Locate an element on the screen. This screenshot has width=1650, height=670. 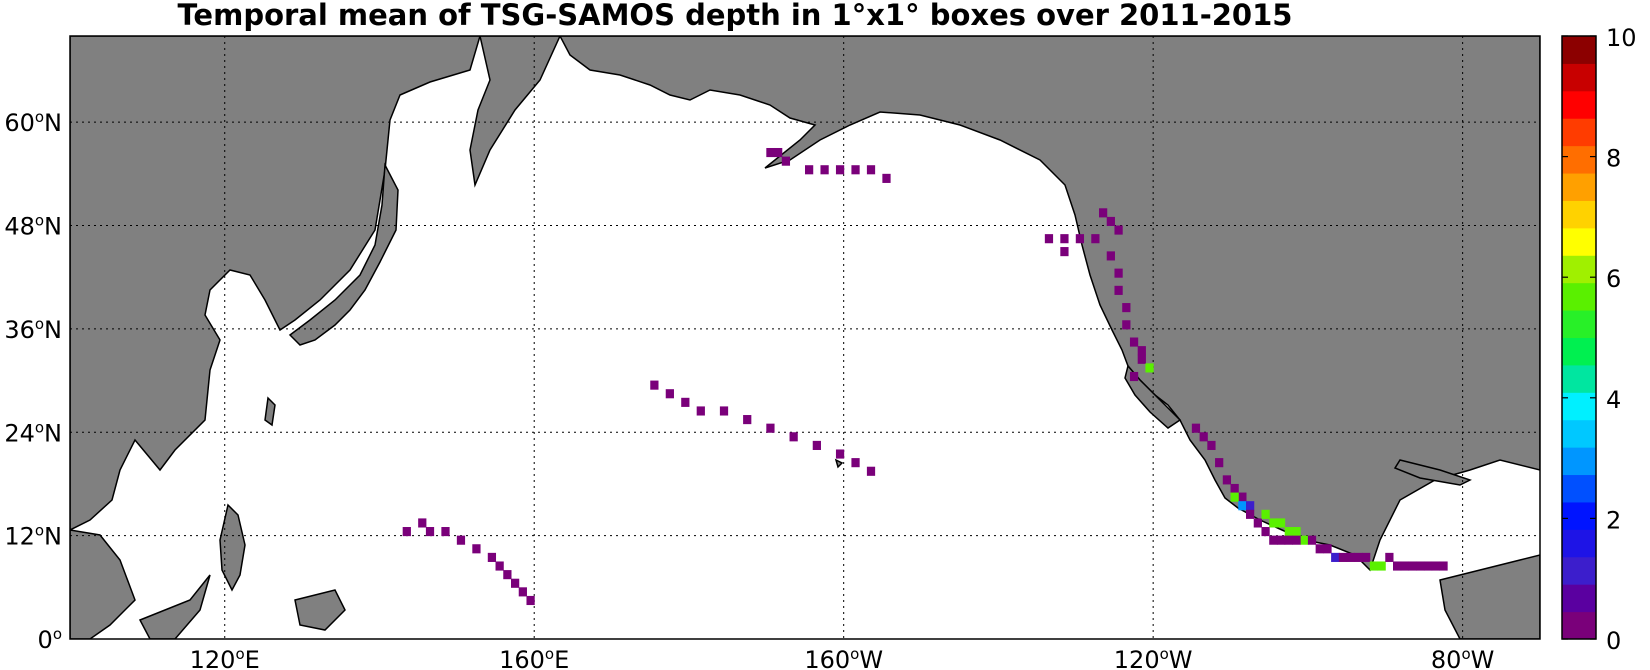
colorbar: 0 2 4 6 8 10 is located at coordinates (1599, 339).